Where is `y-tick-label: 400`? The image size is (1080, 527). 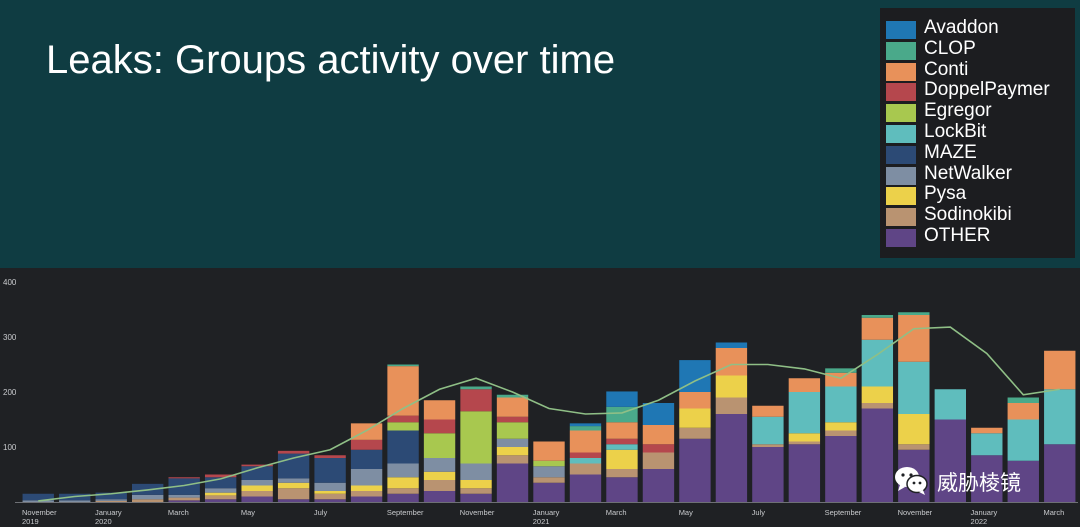
y-tick-label: 400 is located at coordinates (10, 282).